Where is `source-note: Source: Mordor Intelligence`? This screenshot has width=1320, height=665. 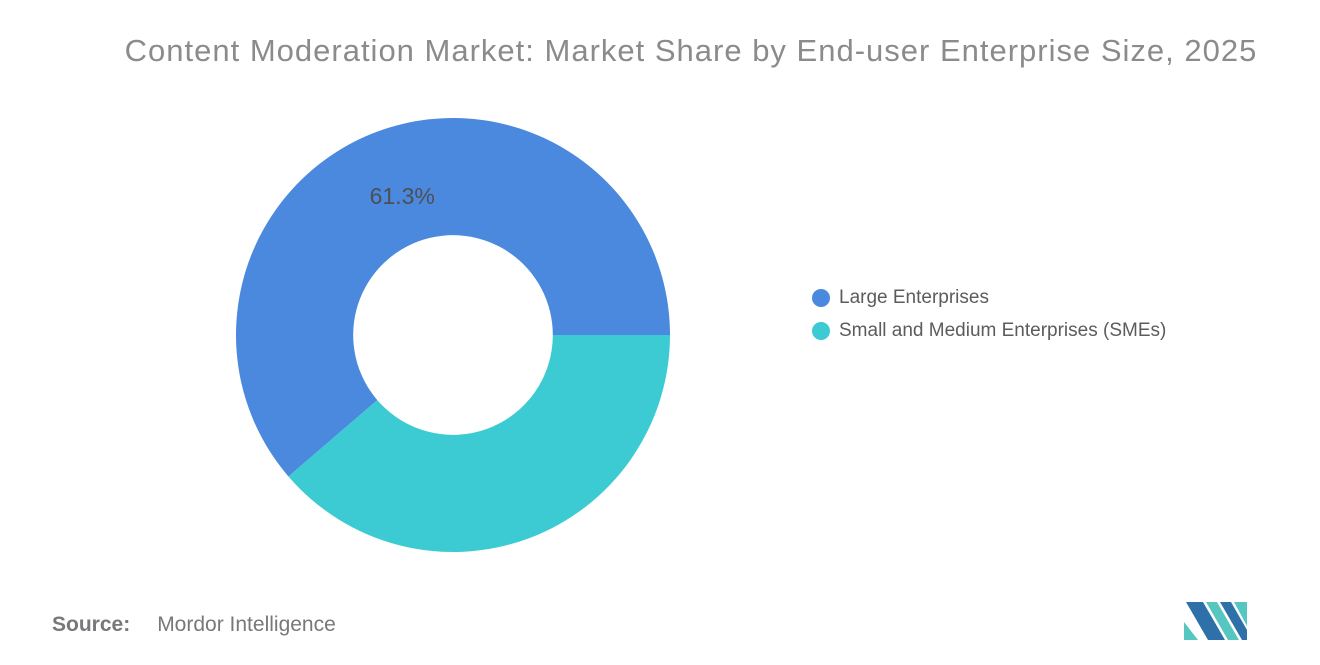 source-note: Source: Mordor Intelligence is located at coordinates (194, 625).